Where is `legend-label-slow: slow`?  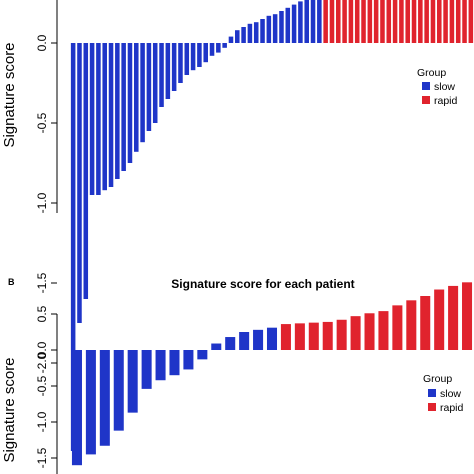 legend-label-slow: slow is located at coordinates (450, 394).